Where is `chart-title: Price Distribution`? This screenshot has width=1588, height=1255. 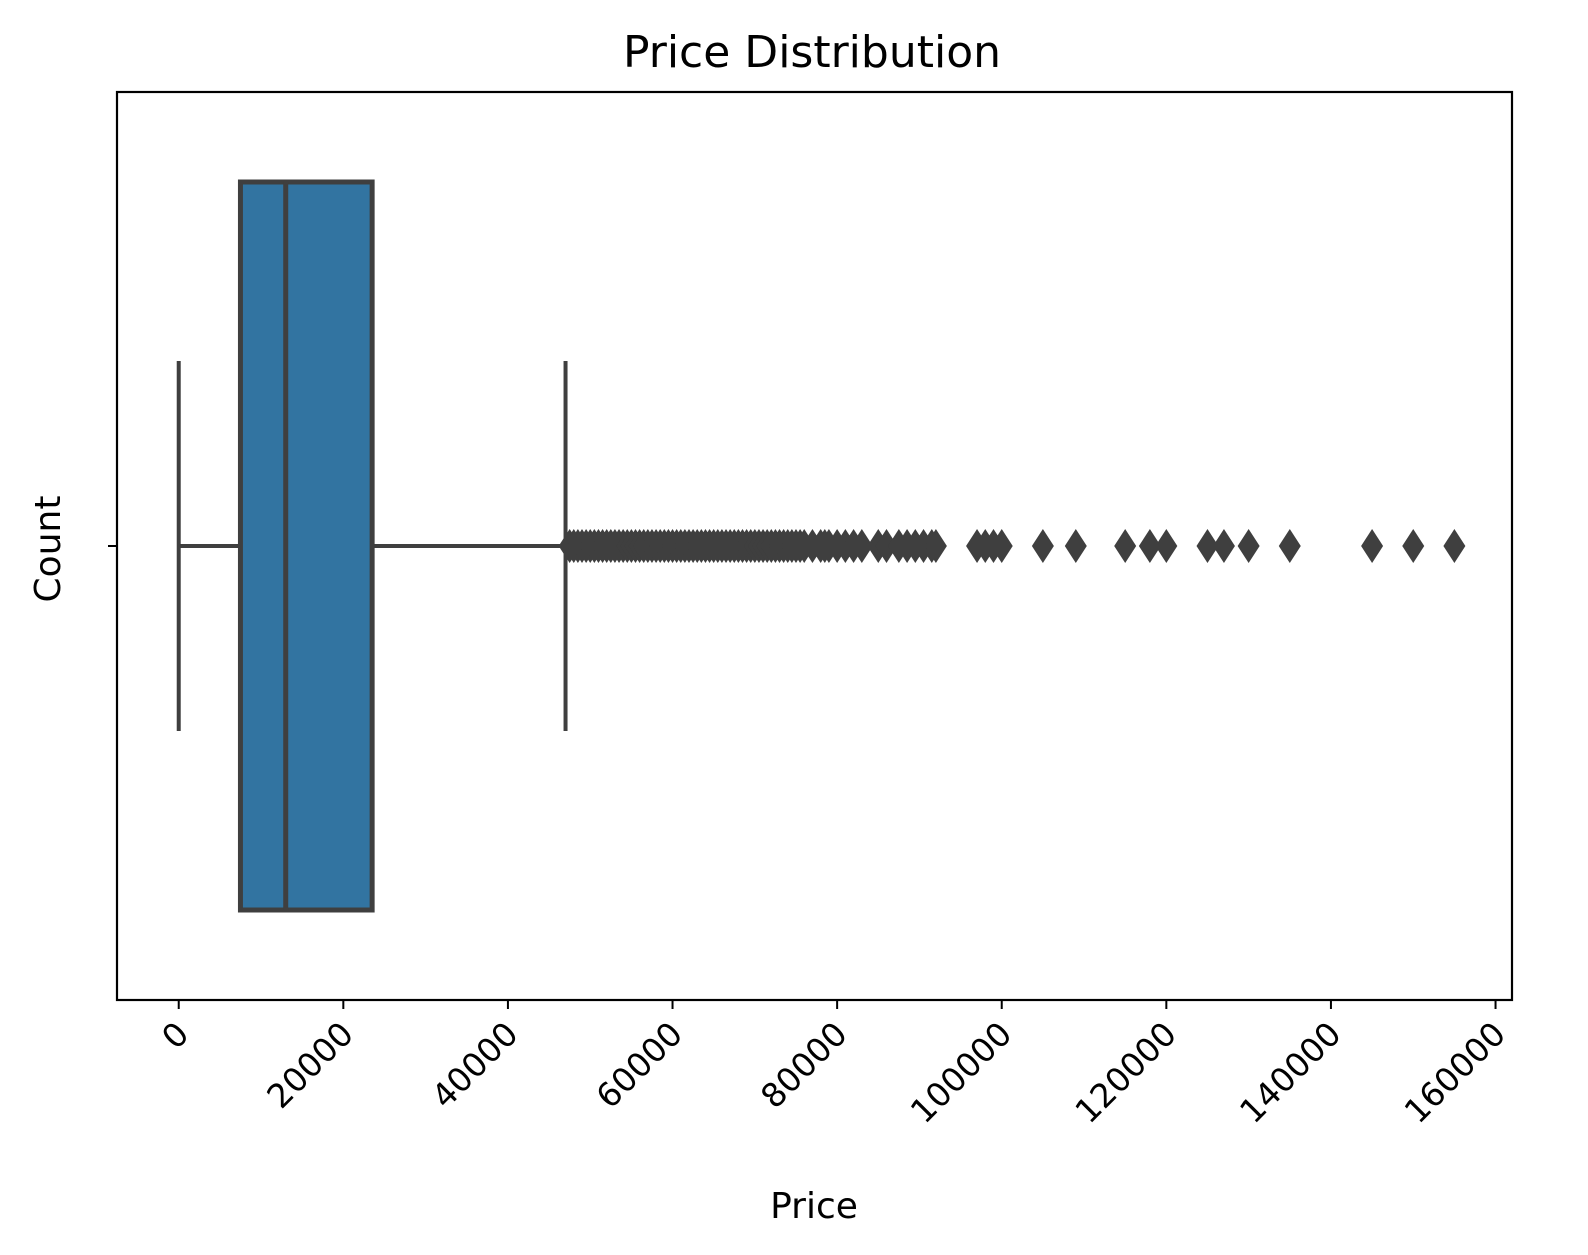
chart-title: Price Distribution is located at coordinates (812, 52).